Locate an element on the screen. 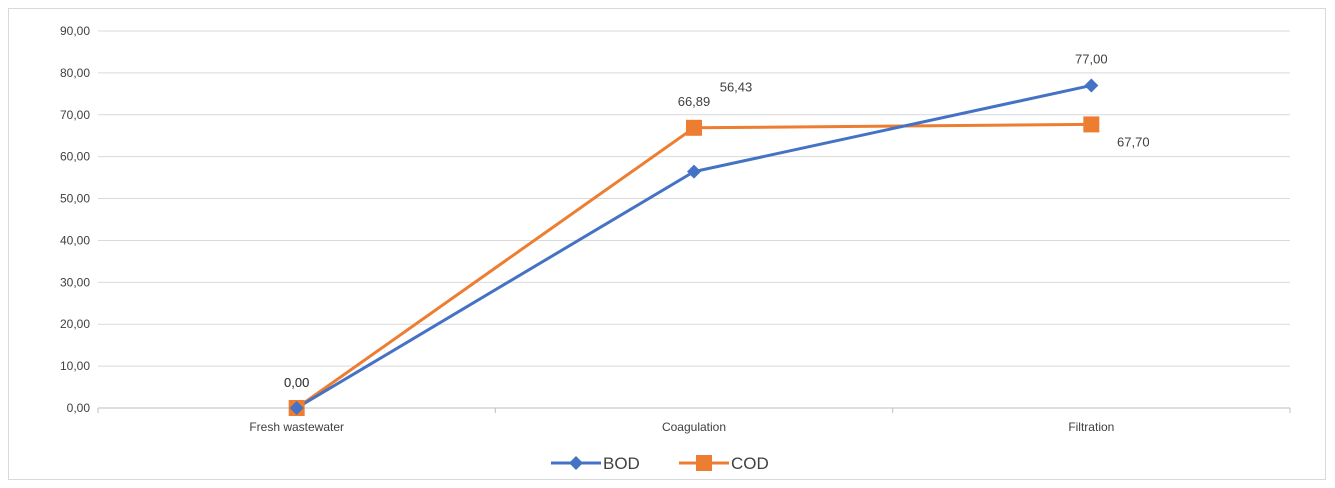 The height and width of the screenshot is (488, 1335). y-tick-label: 80,00 is located at coordinates (75, 73).